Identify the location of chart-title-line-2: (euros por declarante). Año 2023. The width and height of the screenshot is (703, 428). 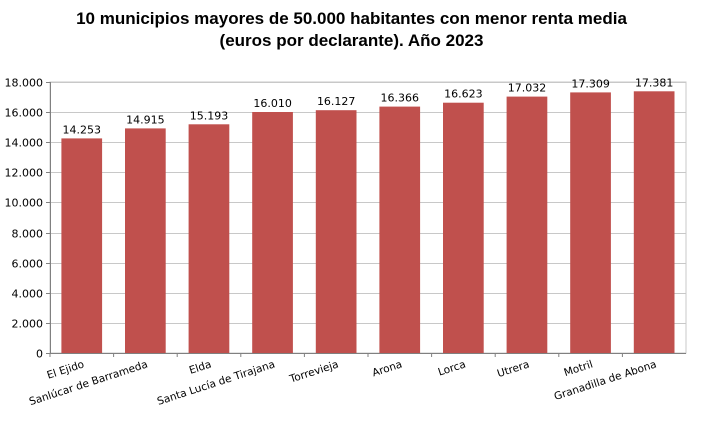
(351, 40).